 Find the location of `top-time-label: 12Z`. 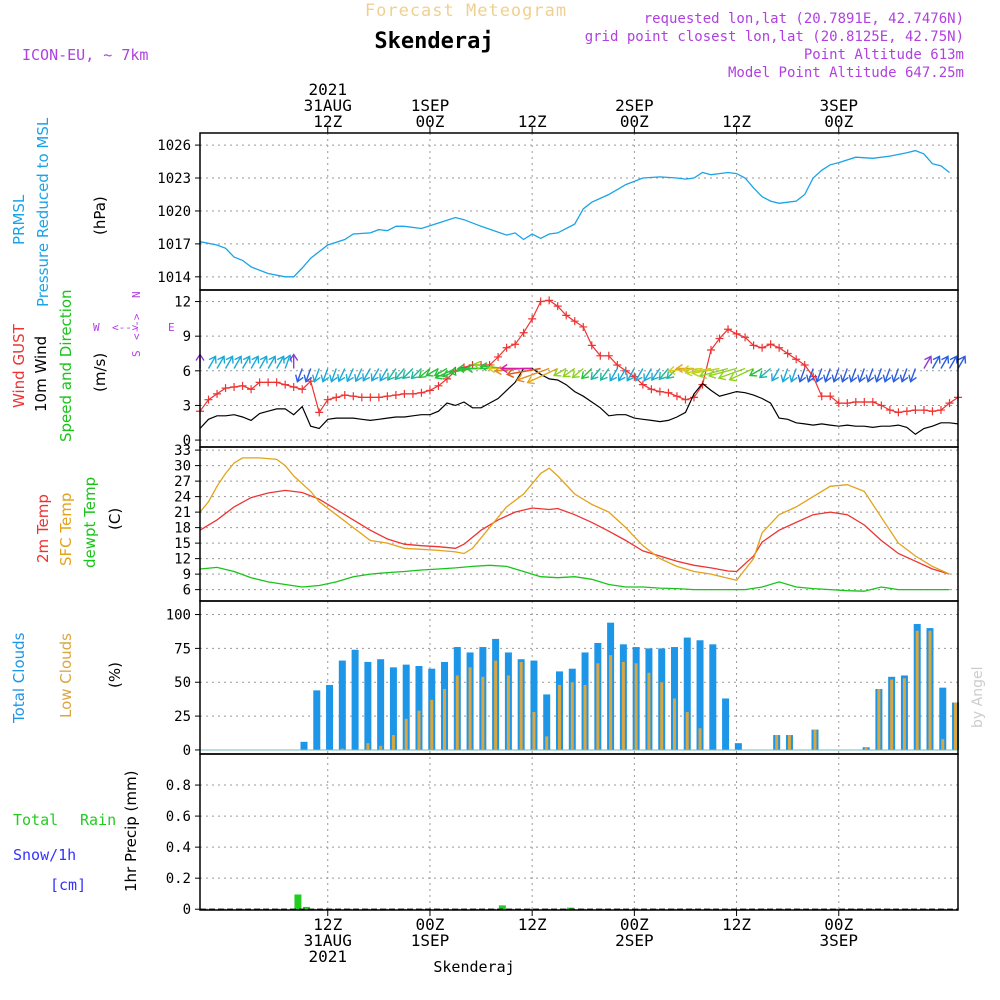

top-time-label: 12Z is located at coordinates (327, 121).